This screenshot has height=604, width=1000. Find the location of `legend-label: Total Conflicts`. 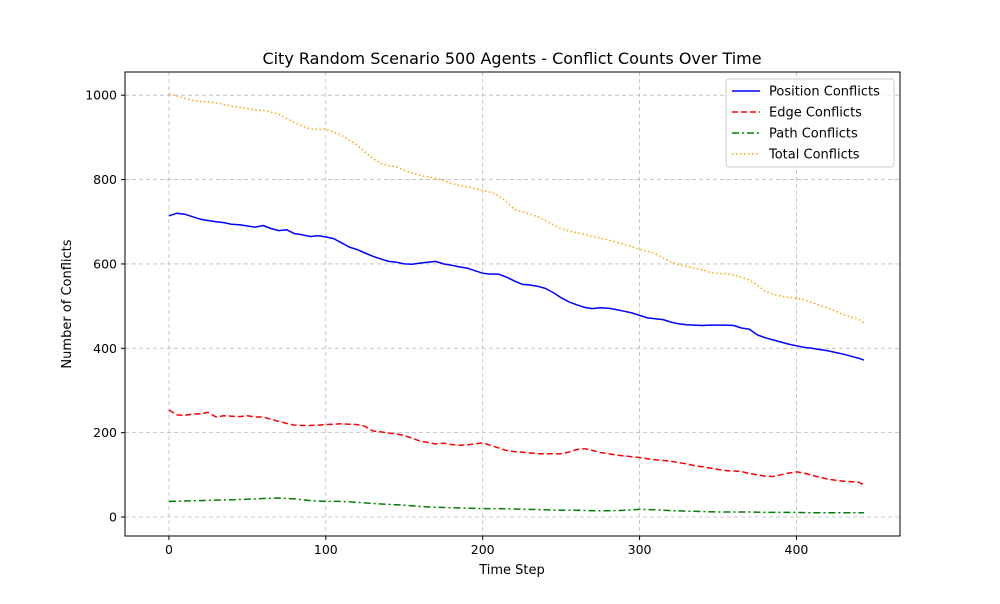

legend-label: Total Conflicts is located at coordinates (814, 155).